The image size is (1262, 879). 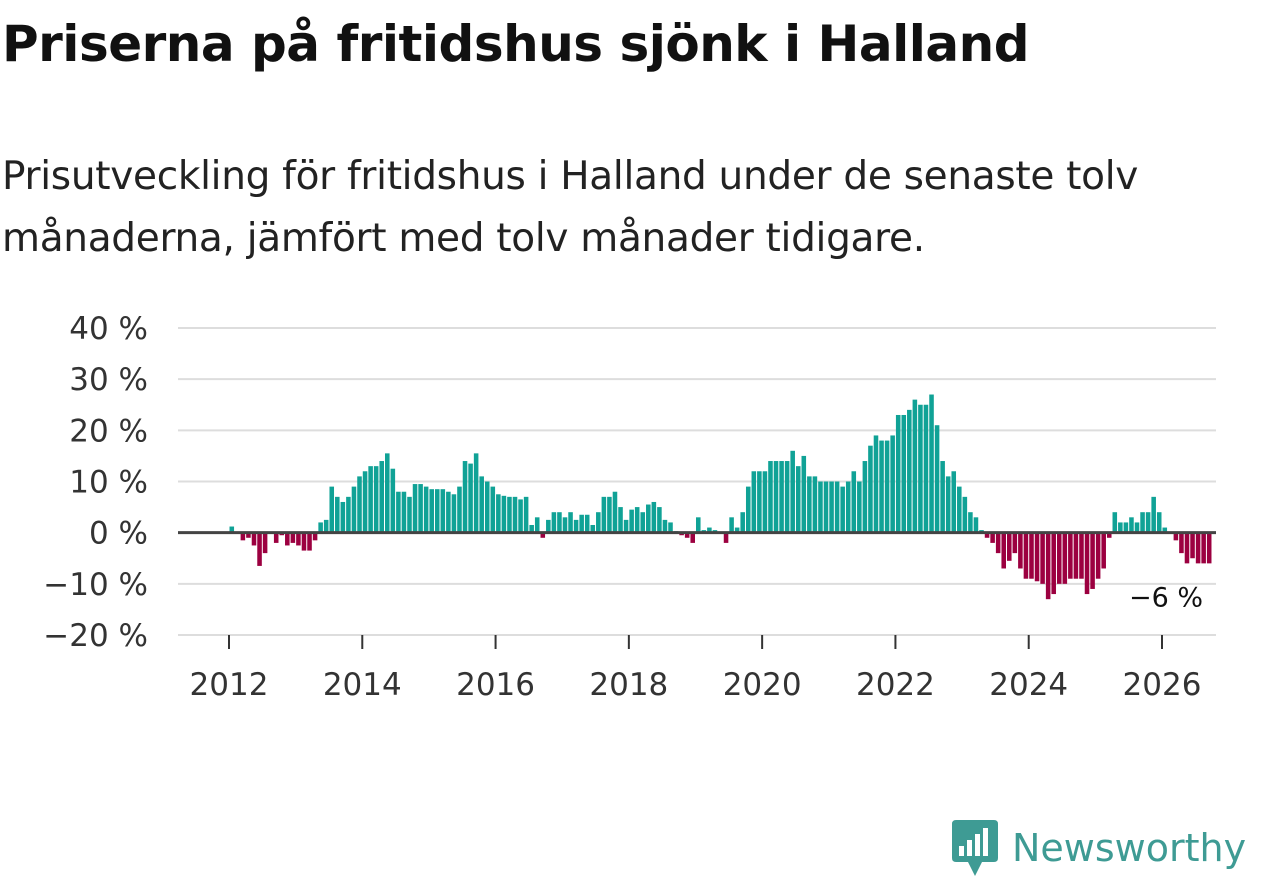 What do you see at coordinates (229, 685) in the screenshot?
I see `x-tick-label: 2012` at bounding box center [229, 685].